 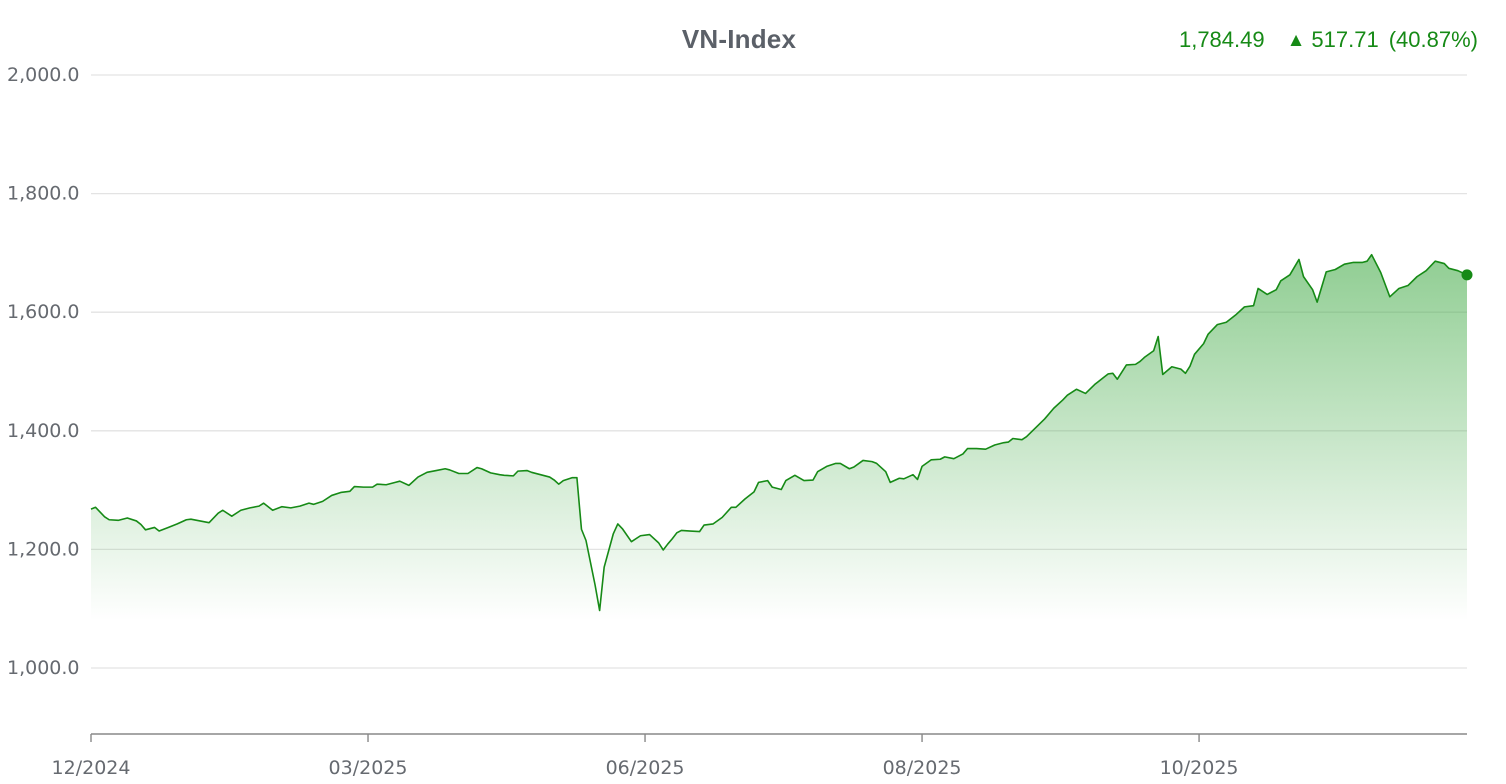 I want to click on quote-summary: 1,784.49 ▲ 517.71 (40.87%), so click(x=1328, y=40).